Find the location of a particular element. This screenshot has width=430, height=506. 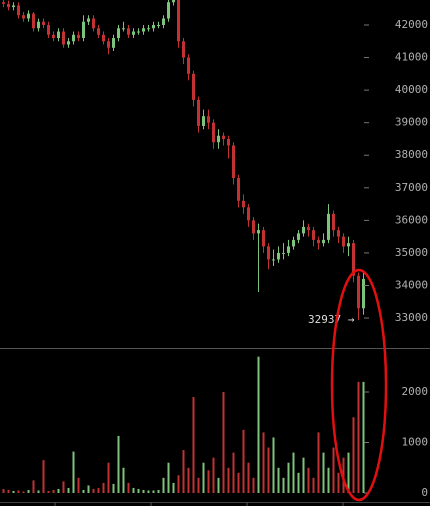

y-tick-label: 35000 is located at coordinates (411, 252).